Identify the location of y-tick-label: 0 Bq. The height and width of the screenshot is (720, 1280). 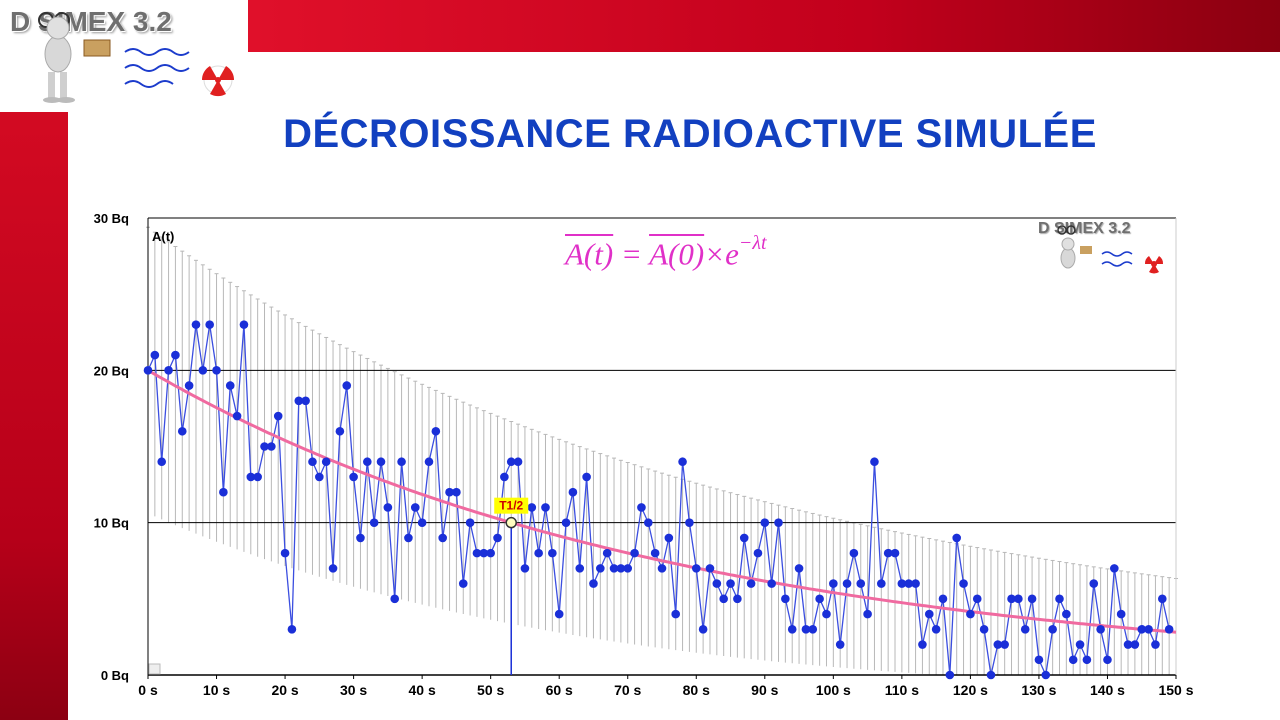
(115, 675).